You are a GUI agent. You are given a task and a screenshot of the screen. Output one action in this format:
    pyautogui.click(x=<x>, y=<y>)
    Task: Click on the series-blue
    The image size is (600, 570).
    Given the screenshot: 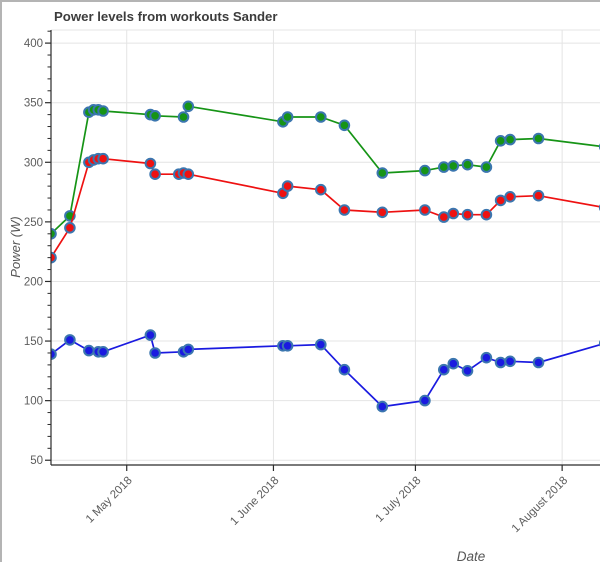 What is the action you would take?
    pyautogui.click(x=325, y=371)
    